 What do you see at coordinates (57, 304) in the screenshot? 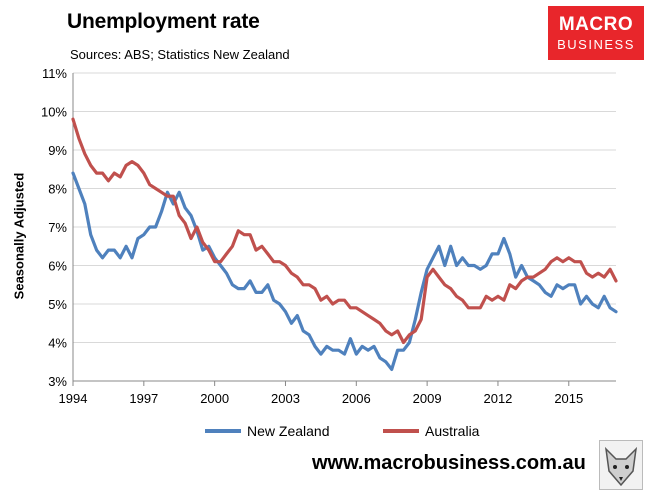
I see `y-tick-label: 5%` at bounding box center [57, 304].